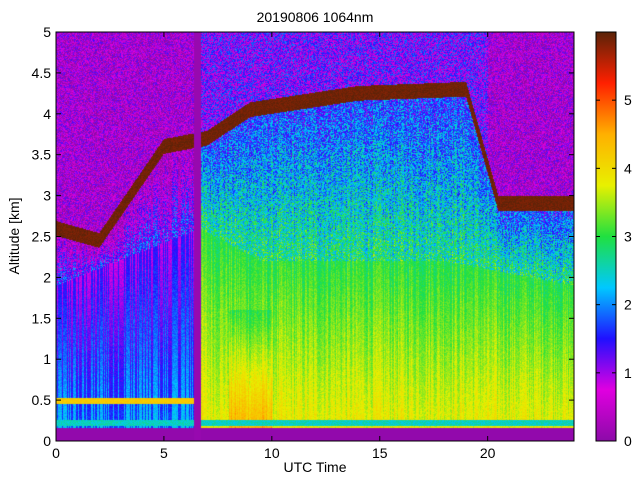 The image size is (640, 480). Describe the element at coordinates (47, 277) in the screenshot. I see `y-tick-label: 2` at that location.